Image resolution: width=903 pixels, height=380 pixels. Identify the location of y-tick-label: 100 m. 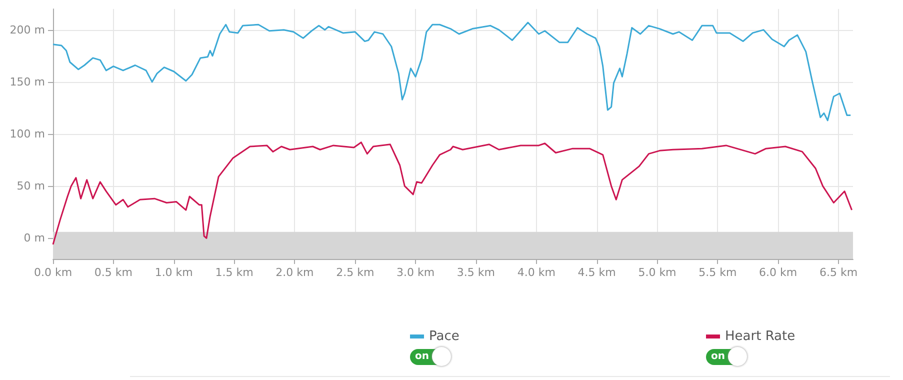
(27, 134).